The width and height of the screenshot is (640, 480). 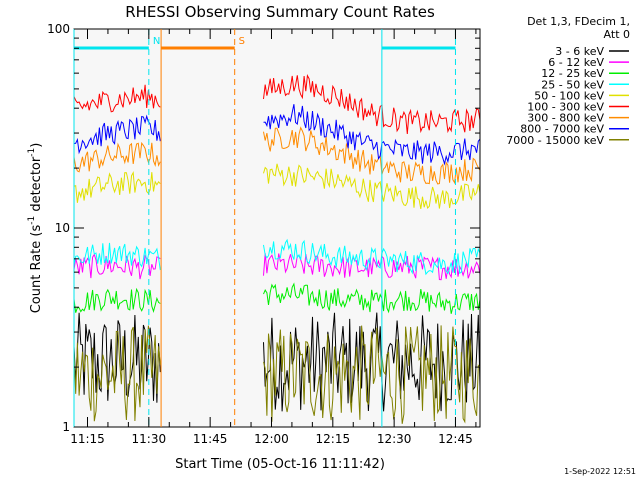 What do you see at coordinates (562, 129) in the screenshot?
I see `legend-entry-label: 800 - 7000 keV` at bounding box center [562, 129].